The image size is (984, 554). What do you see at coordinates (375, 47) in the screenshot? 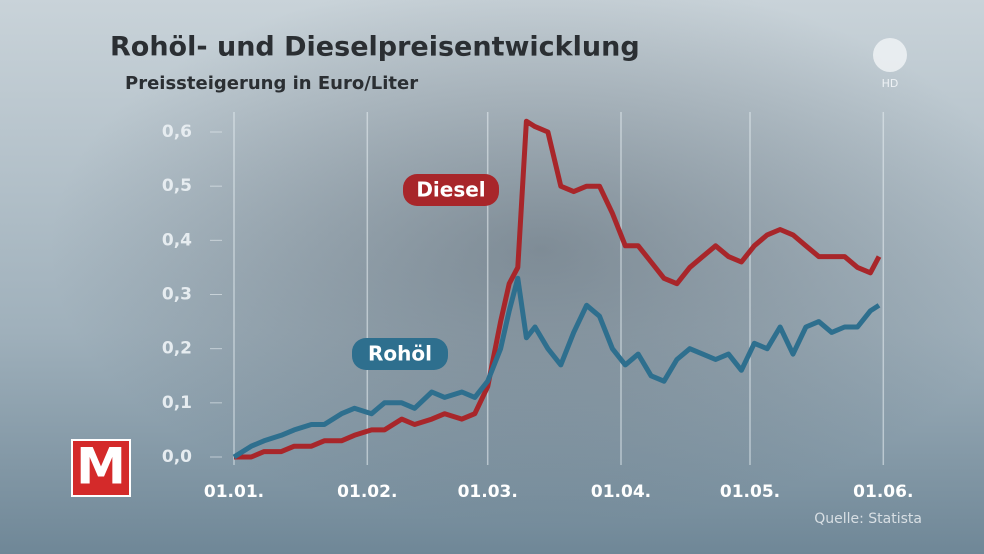
I see `chart-title: Rohöl- und Dieselpreisentwicklung` at bounding box center [375, 47].